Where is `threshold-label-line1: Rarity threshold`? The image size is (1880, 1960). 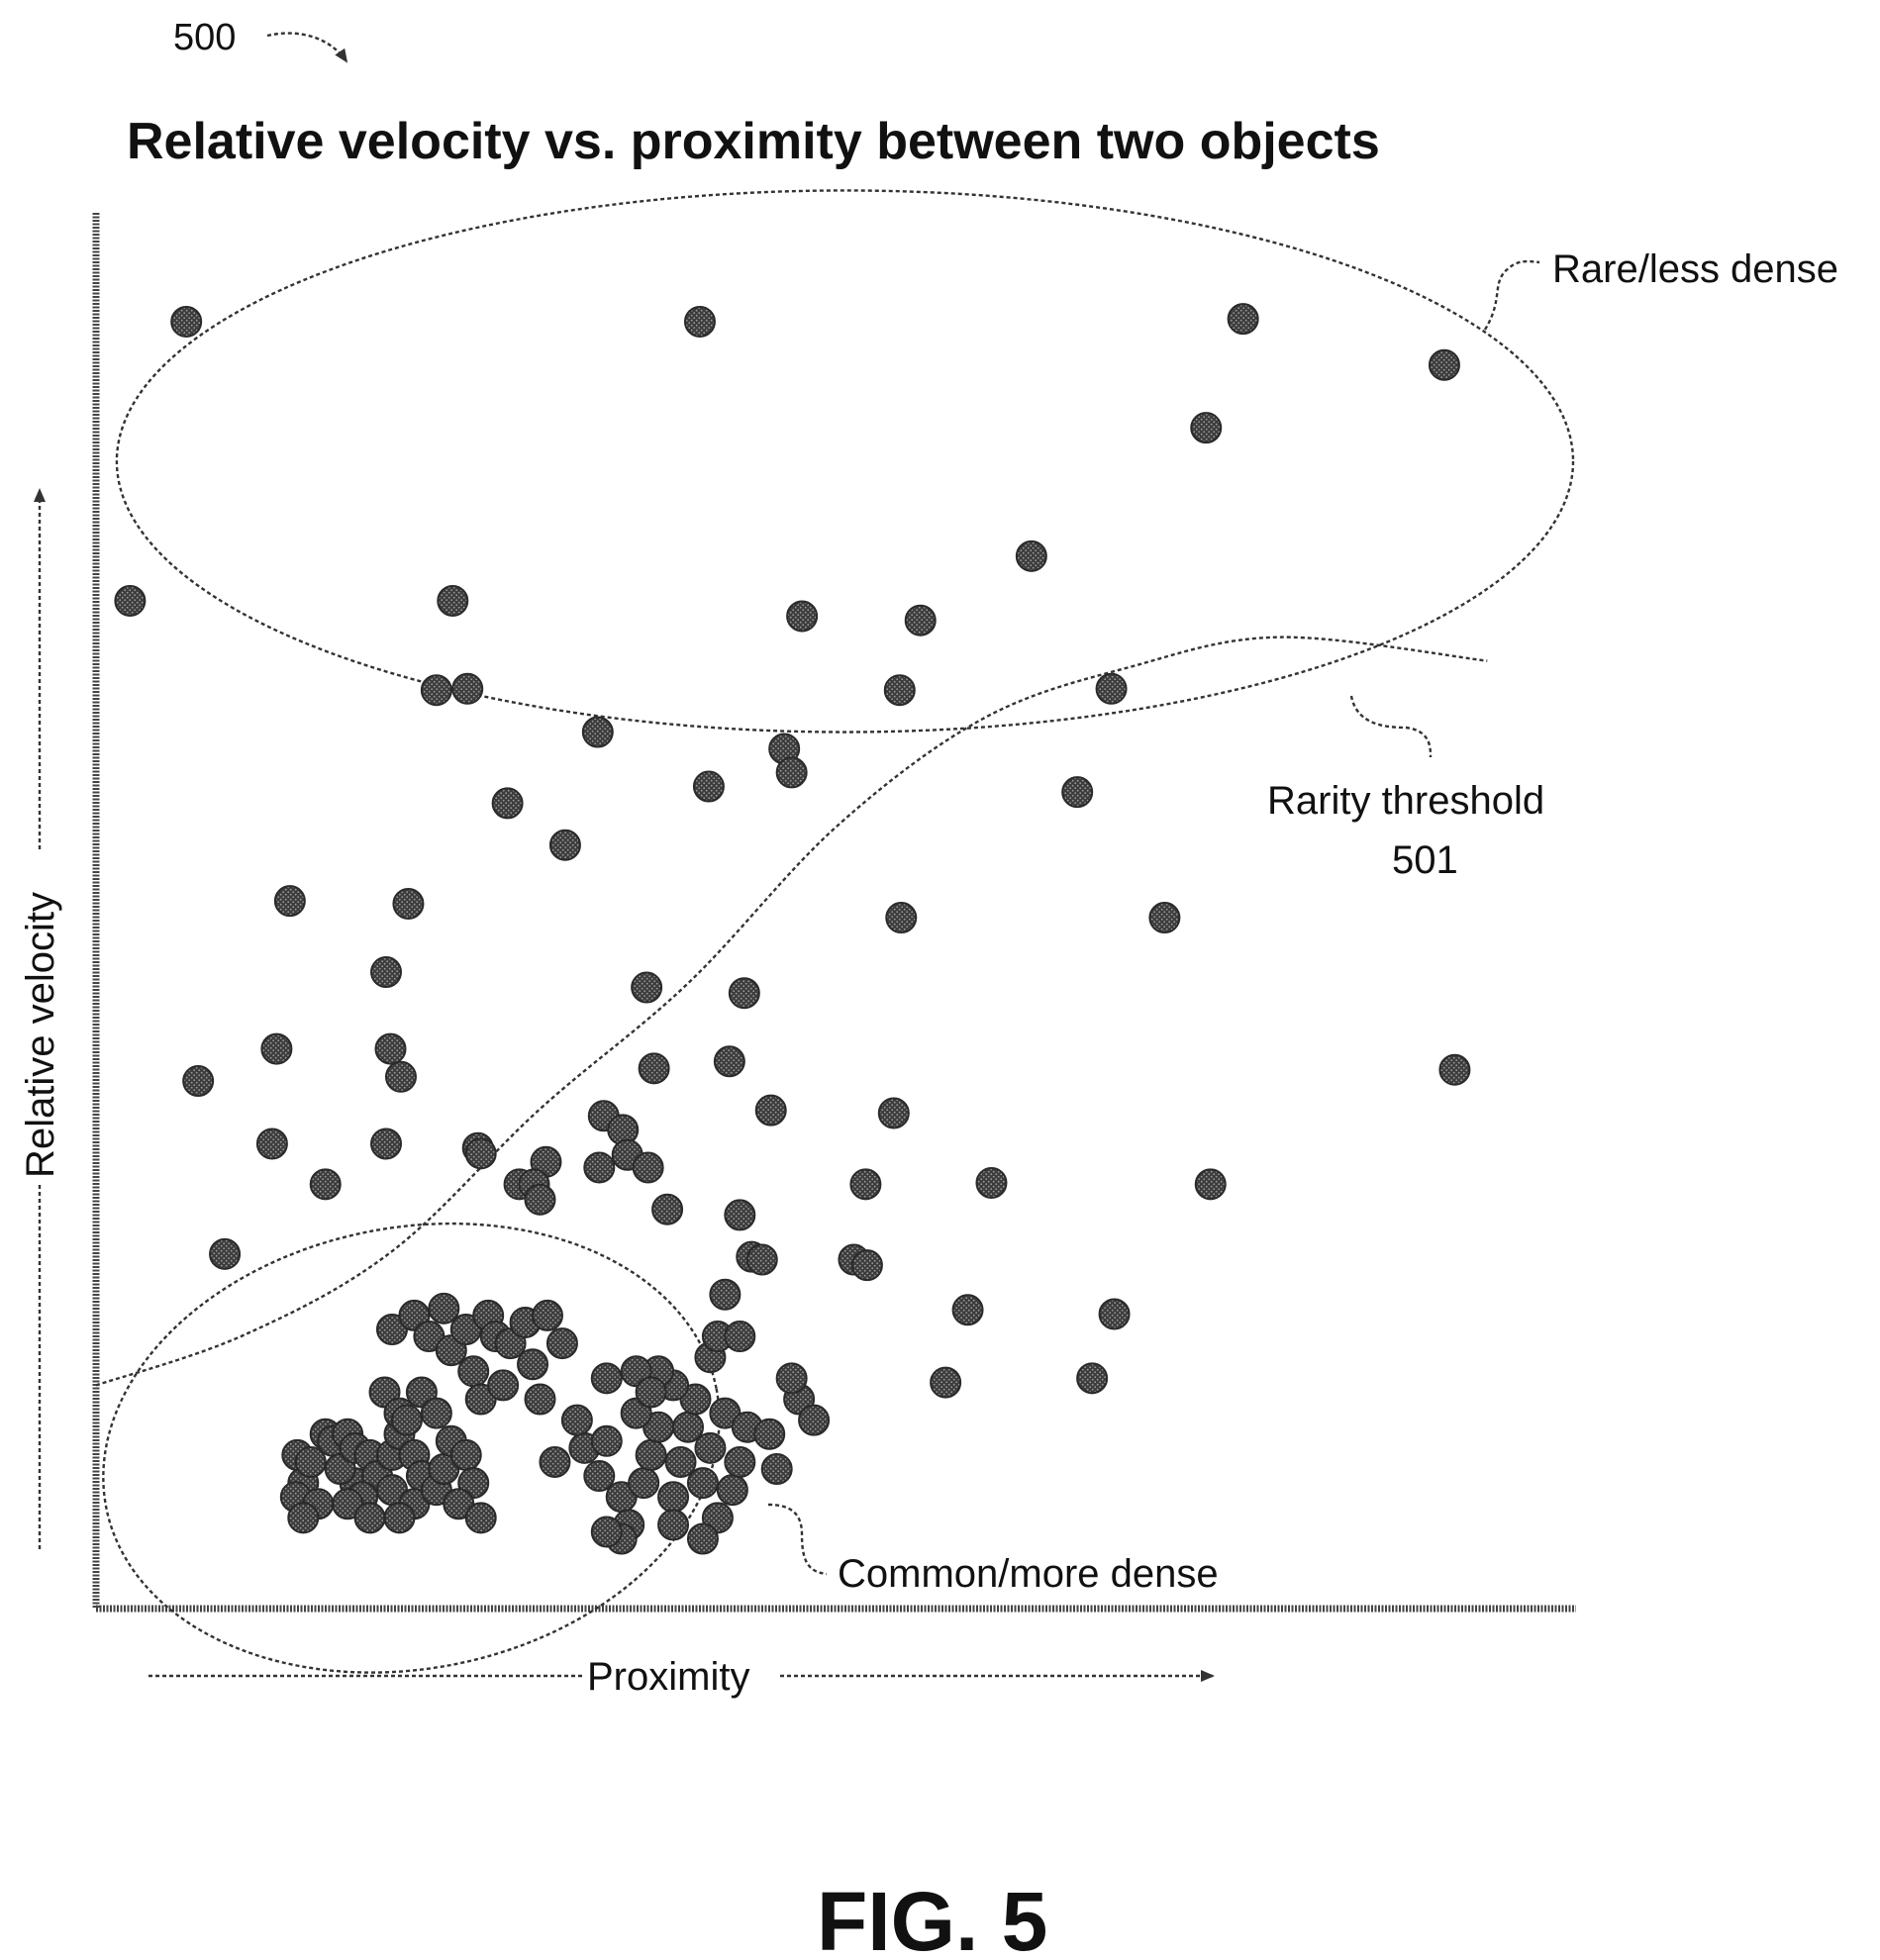
threshold-label-line1: Rarity threshold is located at coordinates (1405, 801).